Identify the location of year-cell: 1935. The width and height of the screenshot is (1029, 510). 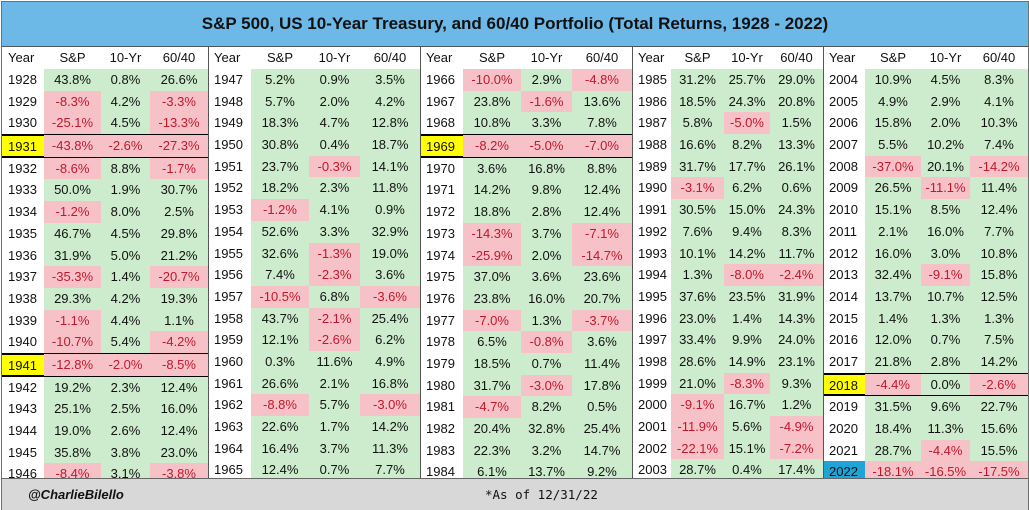
(22, 233).